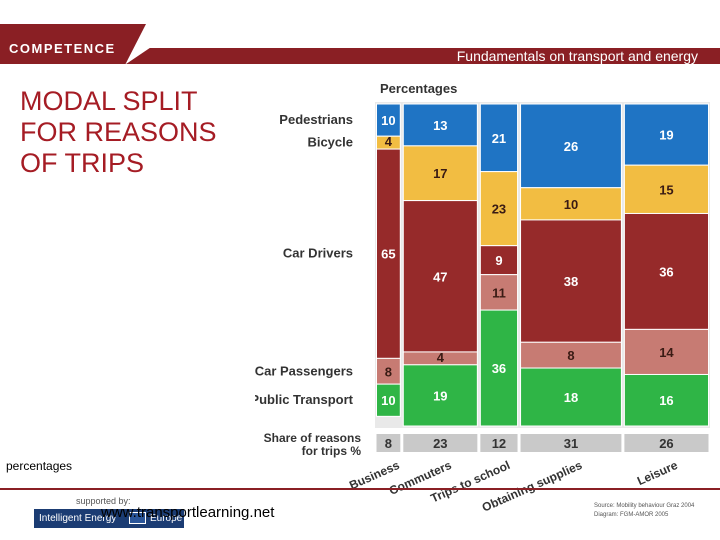  I want to click on data-label: 23, so click(499, 209).